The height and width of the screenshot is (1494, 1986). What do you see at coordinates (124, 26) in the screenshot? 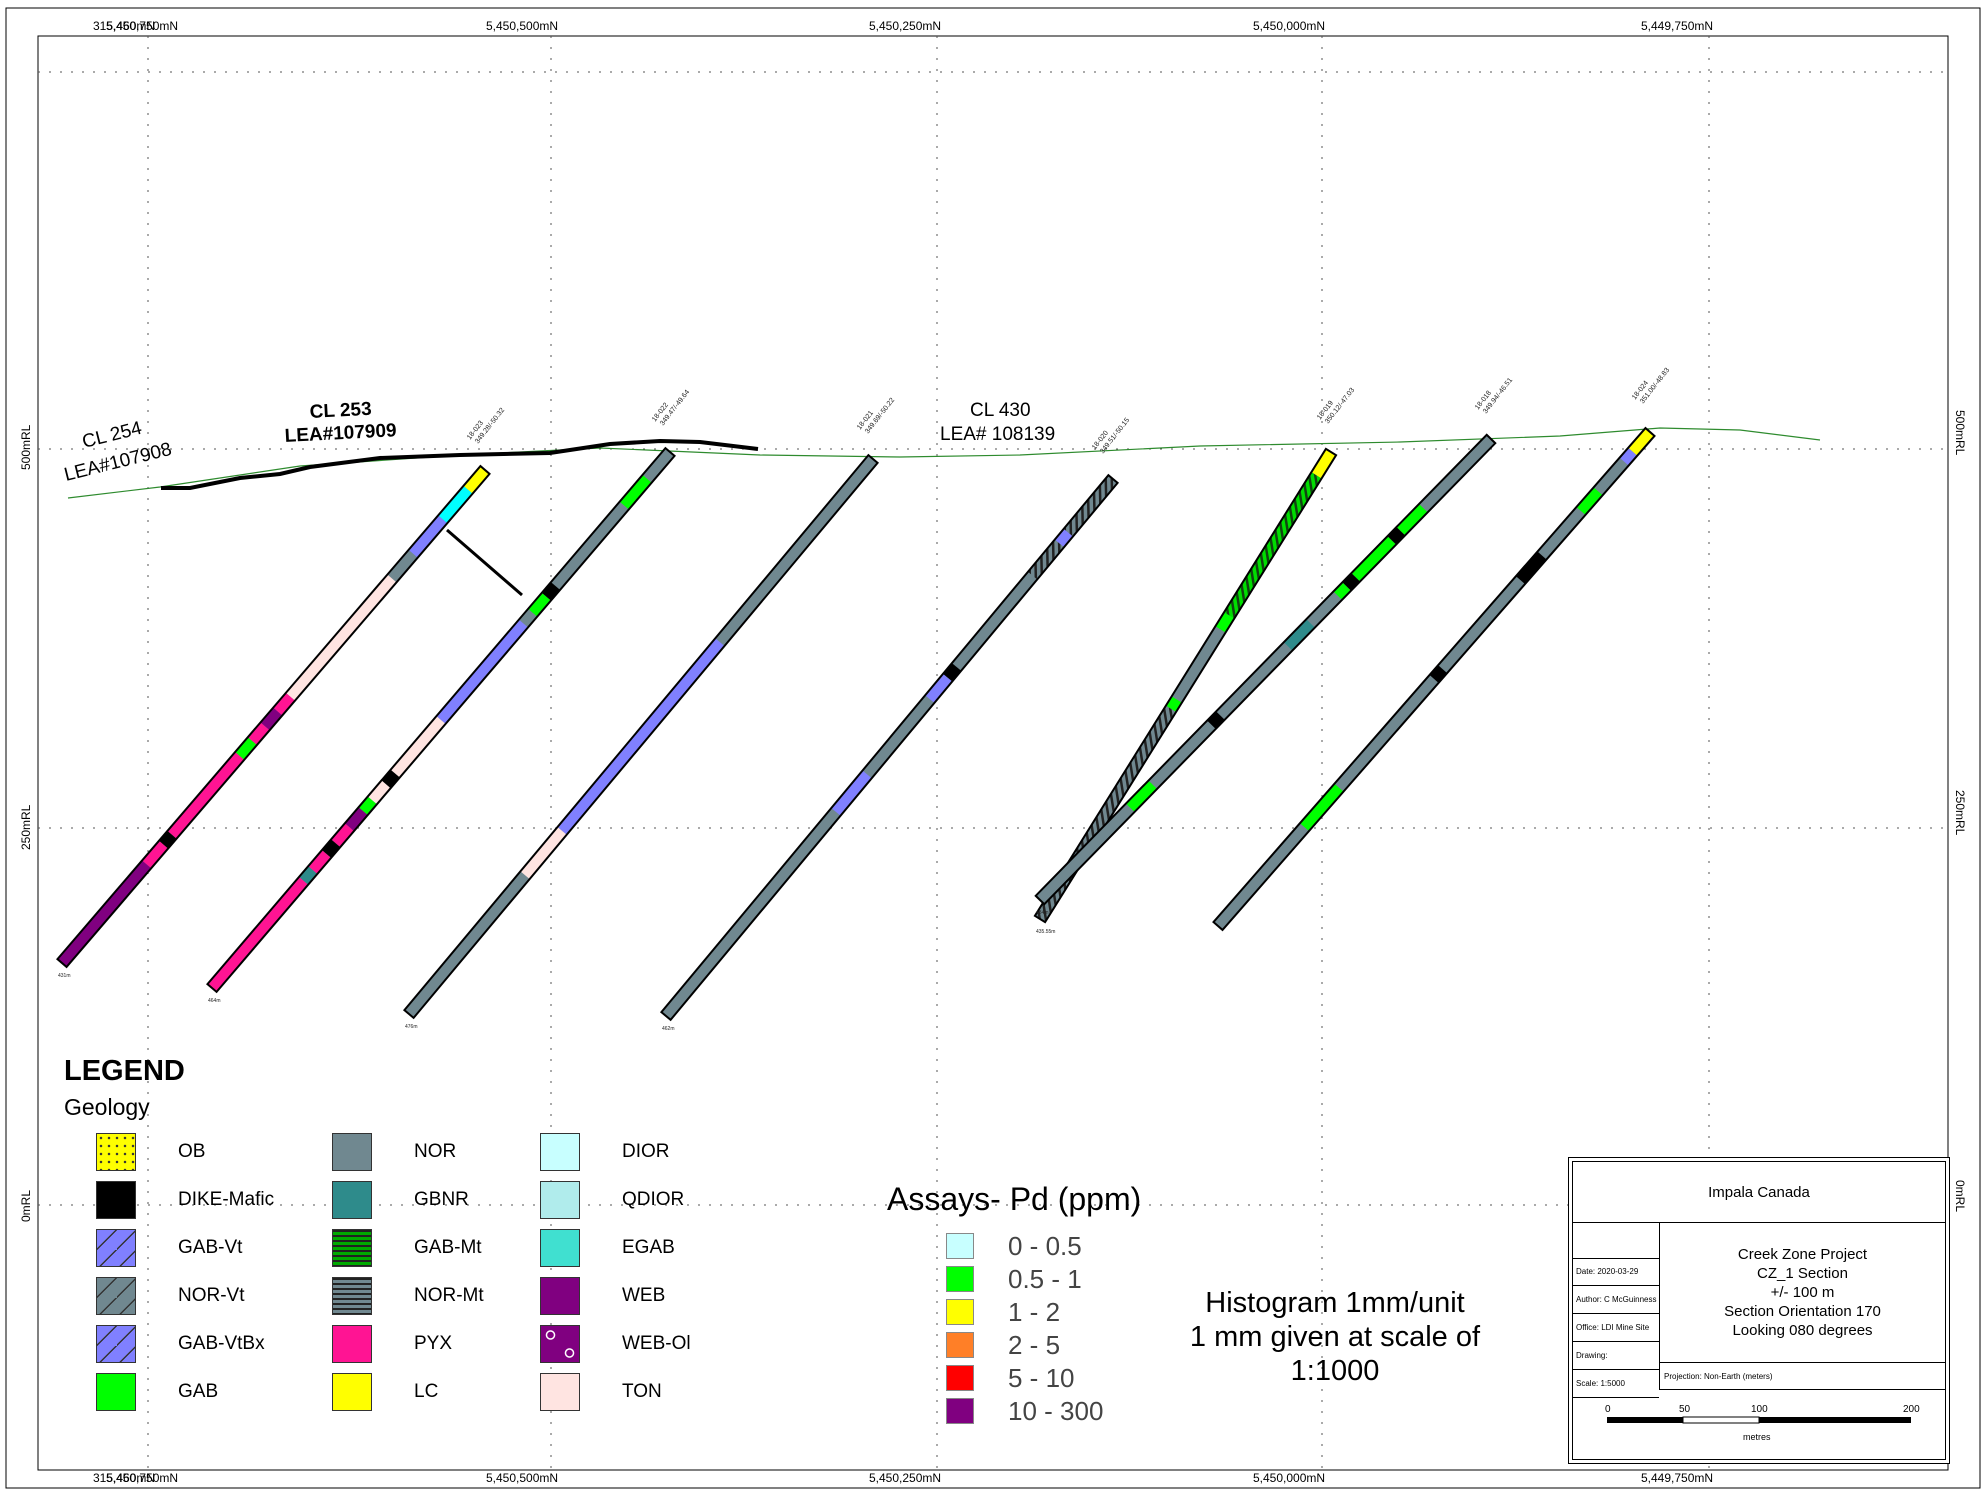
I see `grid-label-top-0: 315,460mN` at bounding box center [124, 26].